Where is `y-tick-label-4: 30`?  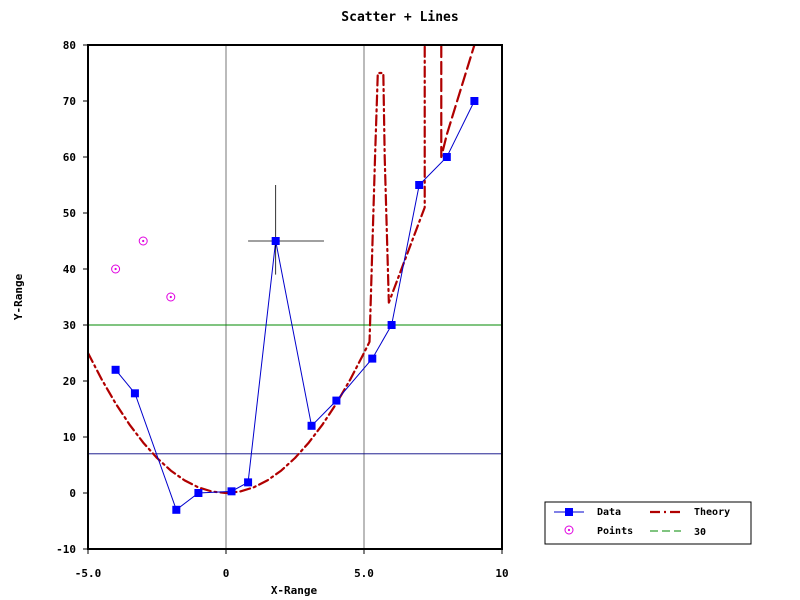
y-tick-label-4: 30 is located at coordinates (69, 325).